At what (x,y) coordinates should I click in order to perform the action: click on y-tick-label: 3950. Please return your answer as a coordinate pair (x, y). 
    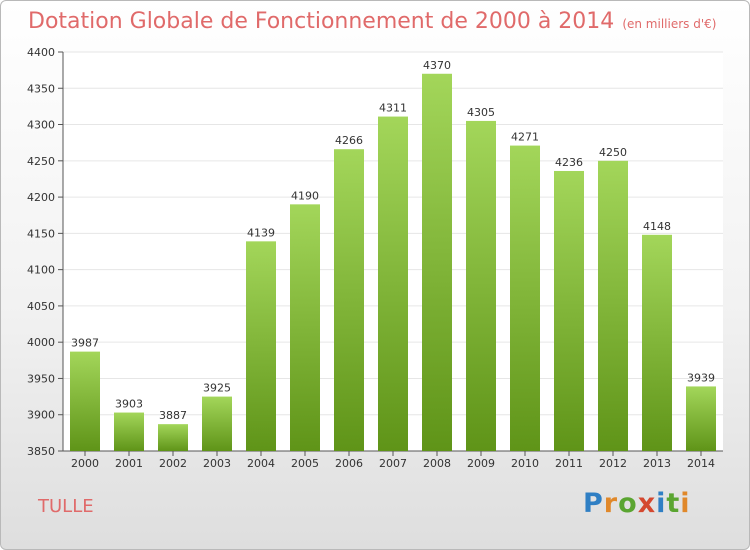
    Looking at the image, I should click on (41, 378).